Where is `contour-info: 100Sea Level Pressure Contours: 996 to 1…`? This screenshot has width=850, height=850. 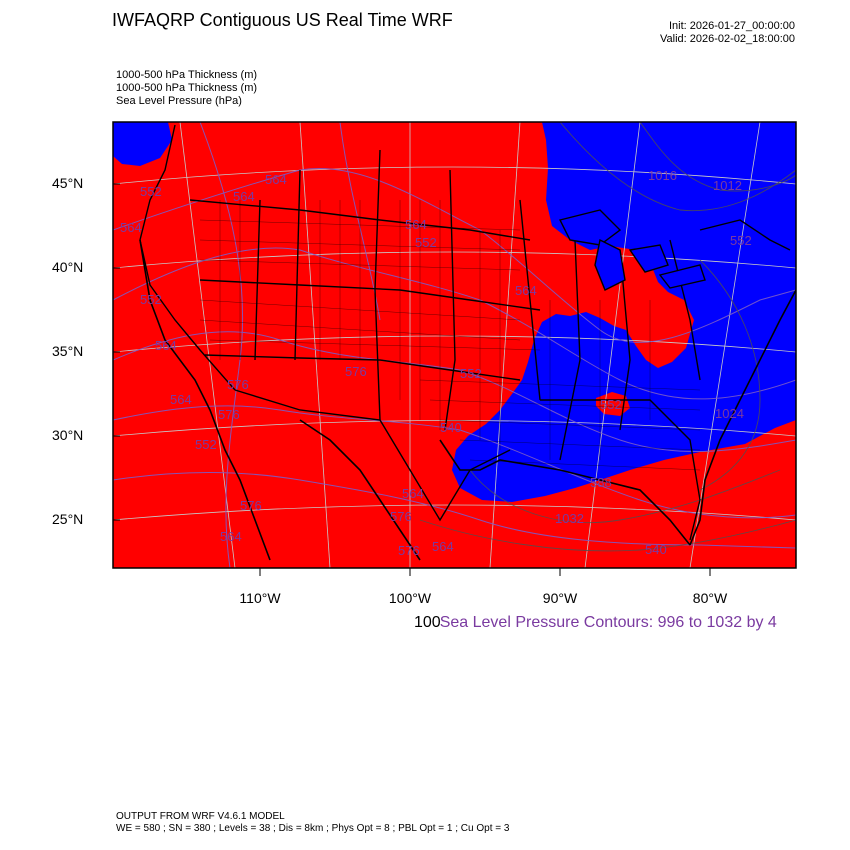 contour-info: 100Sea Level Pressure Contours: 996 to 1… is located at coordinates (595, 623).